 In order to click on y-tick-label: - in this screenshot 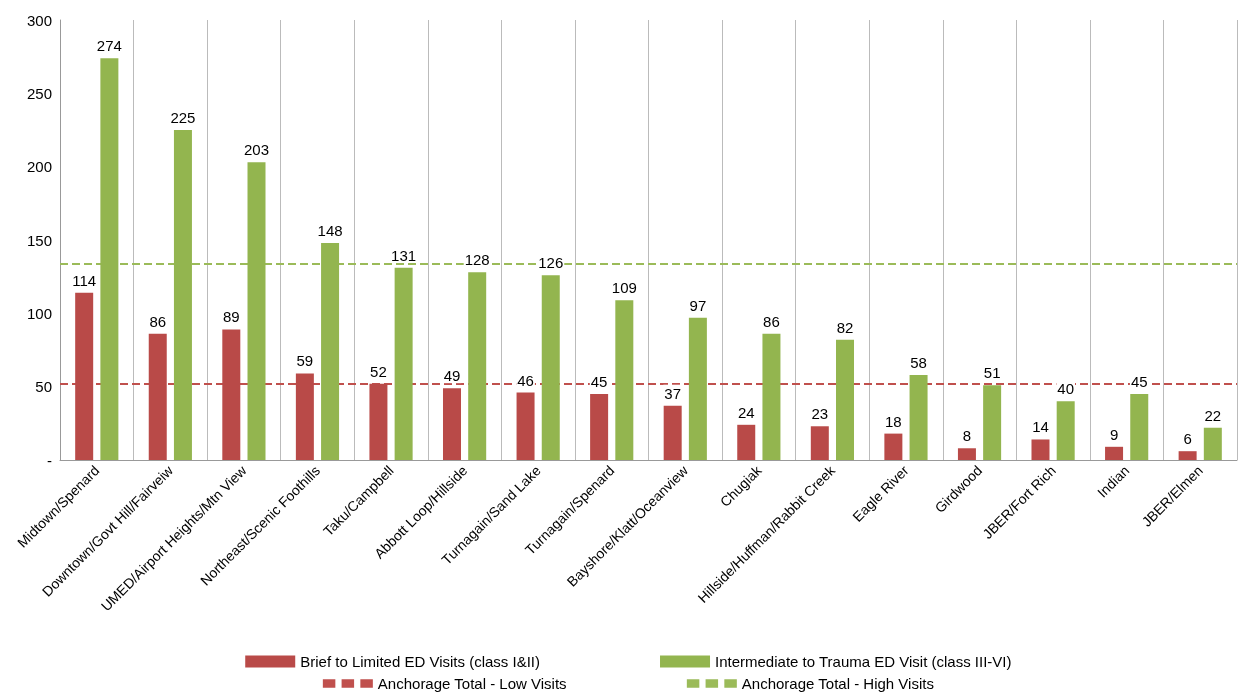, I will do `click(49, 460)`.